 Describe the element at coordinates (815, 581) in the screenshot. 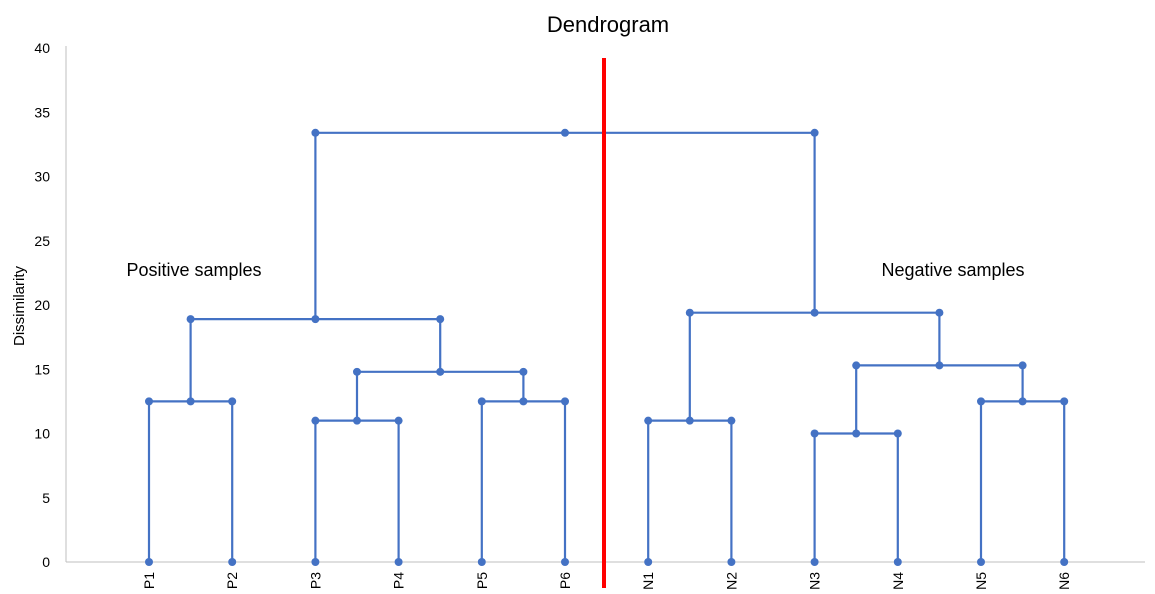

I see `x-tick-label: N3` at that location.